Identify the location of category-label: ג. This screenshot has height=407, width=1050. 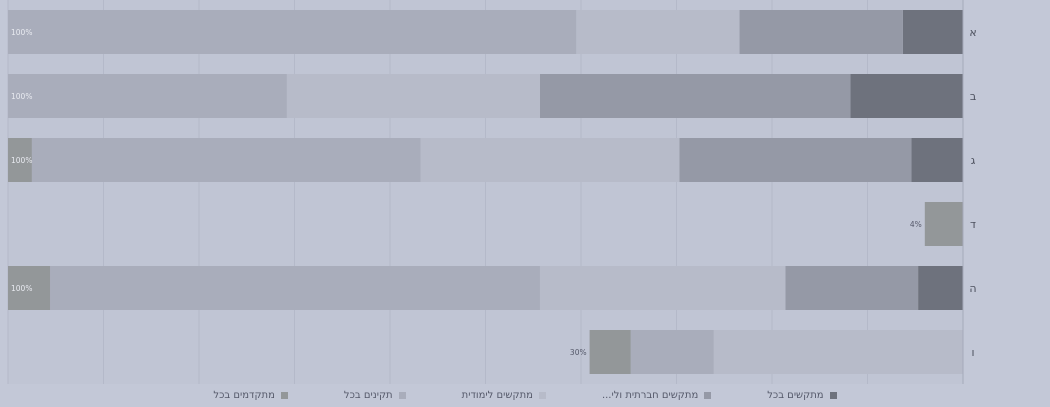
(973, 160).